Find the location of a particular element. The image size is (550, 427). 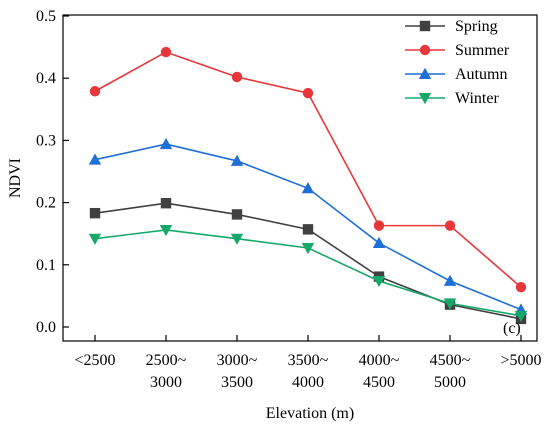

x-tick-label: 3500~ is located at coordinates (308, 360).